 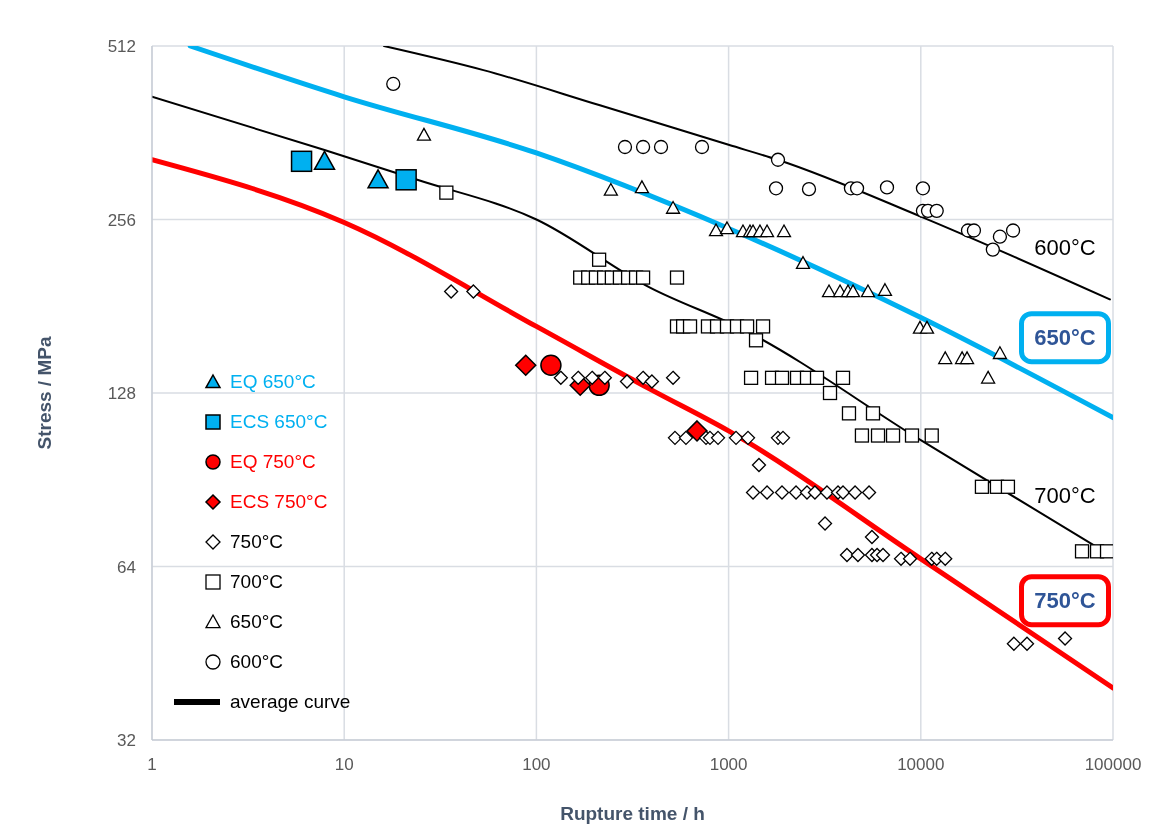 I want to click on legend-label: 700°C, so click(x=257, y=582).